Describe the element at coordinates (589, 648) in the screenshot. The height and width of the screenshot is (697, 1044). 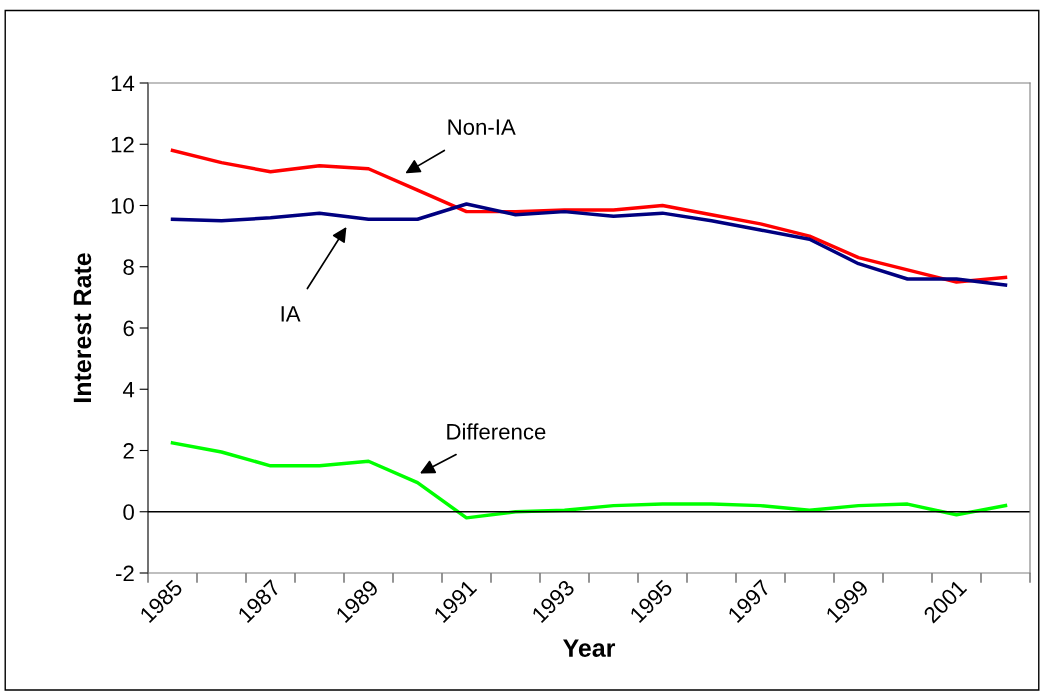
I see `x-axis-title: Year` at that location.